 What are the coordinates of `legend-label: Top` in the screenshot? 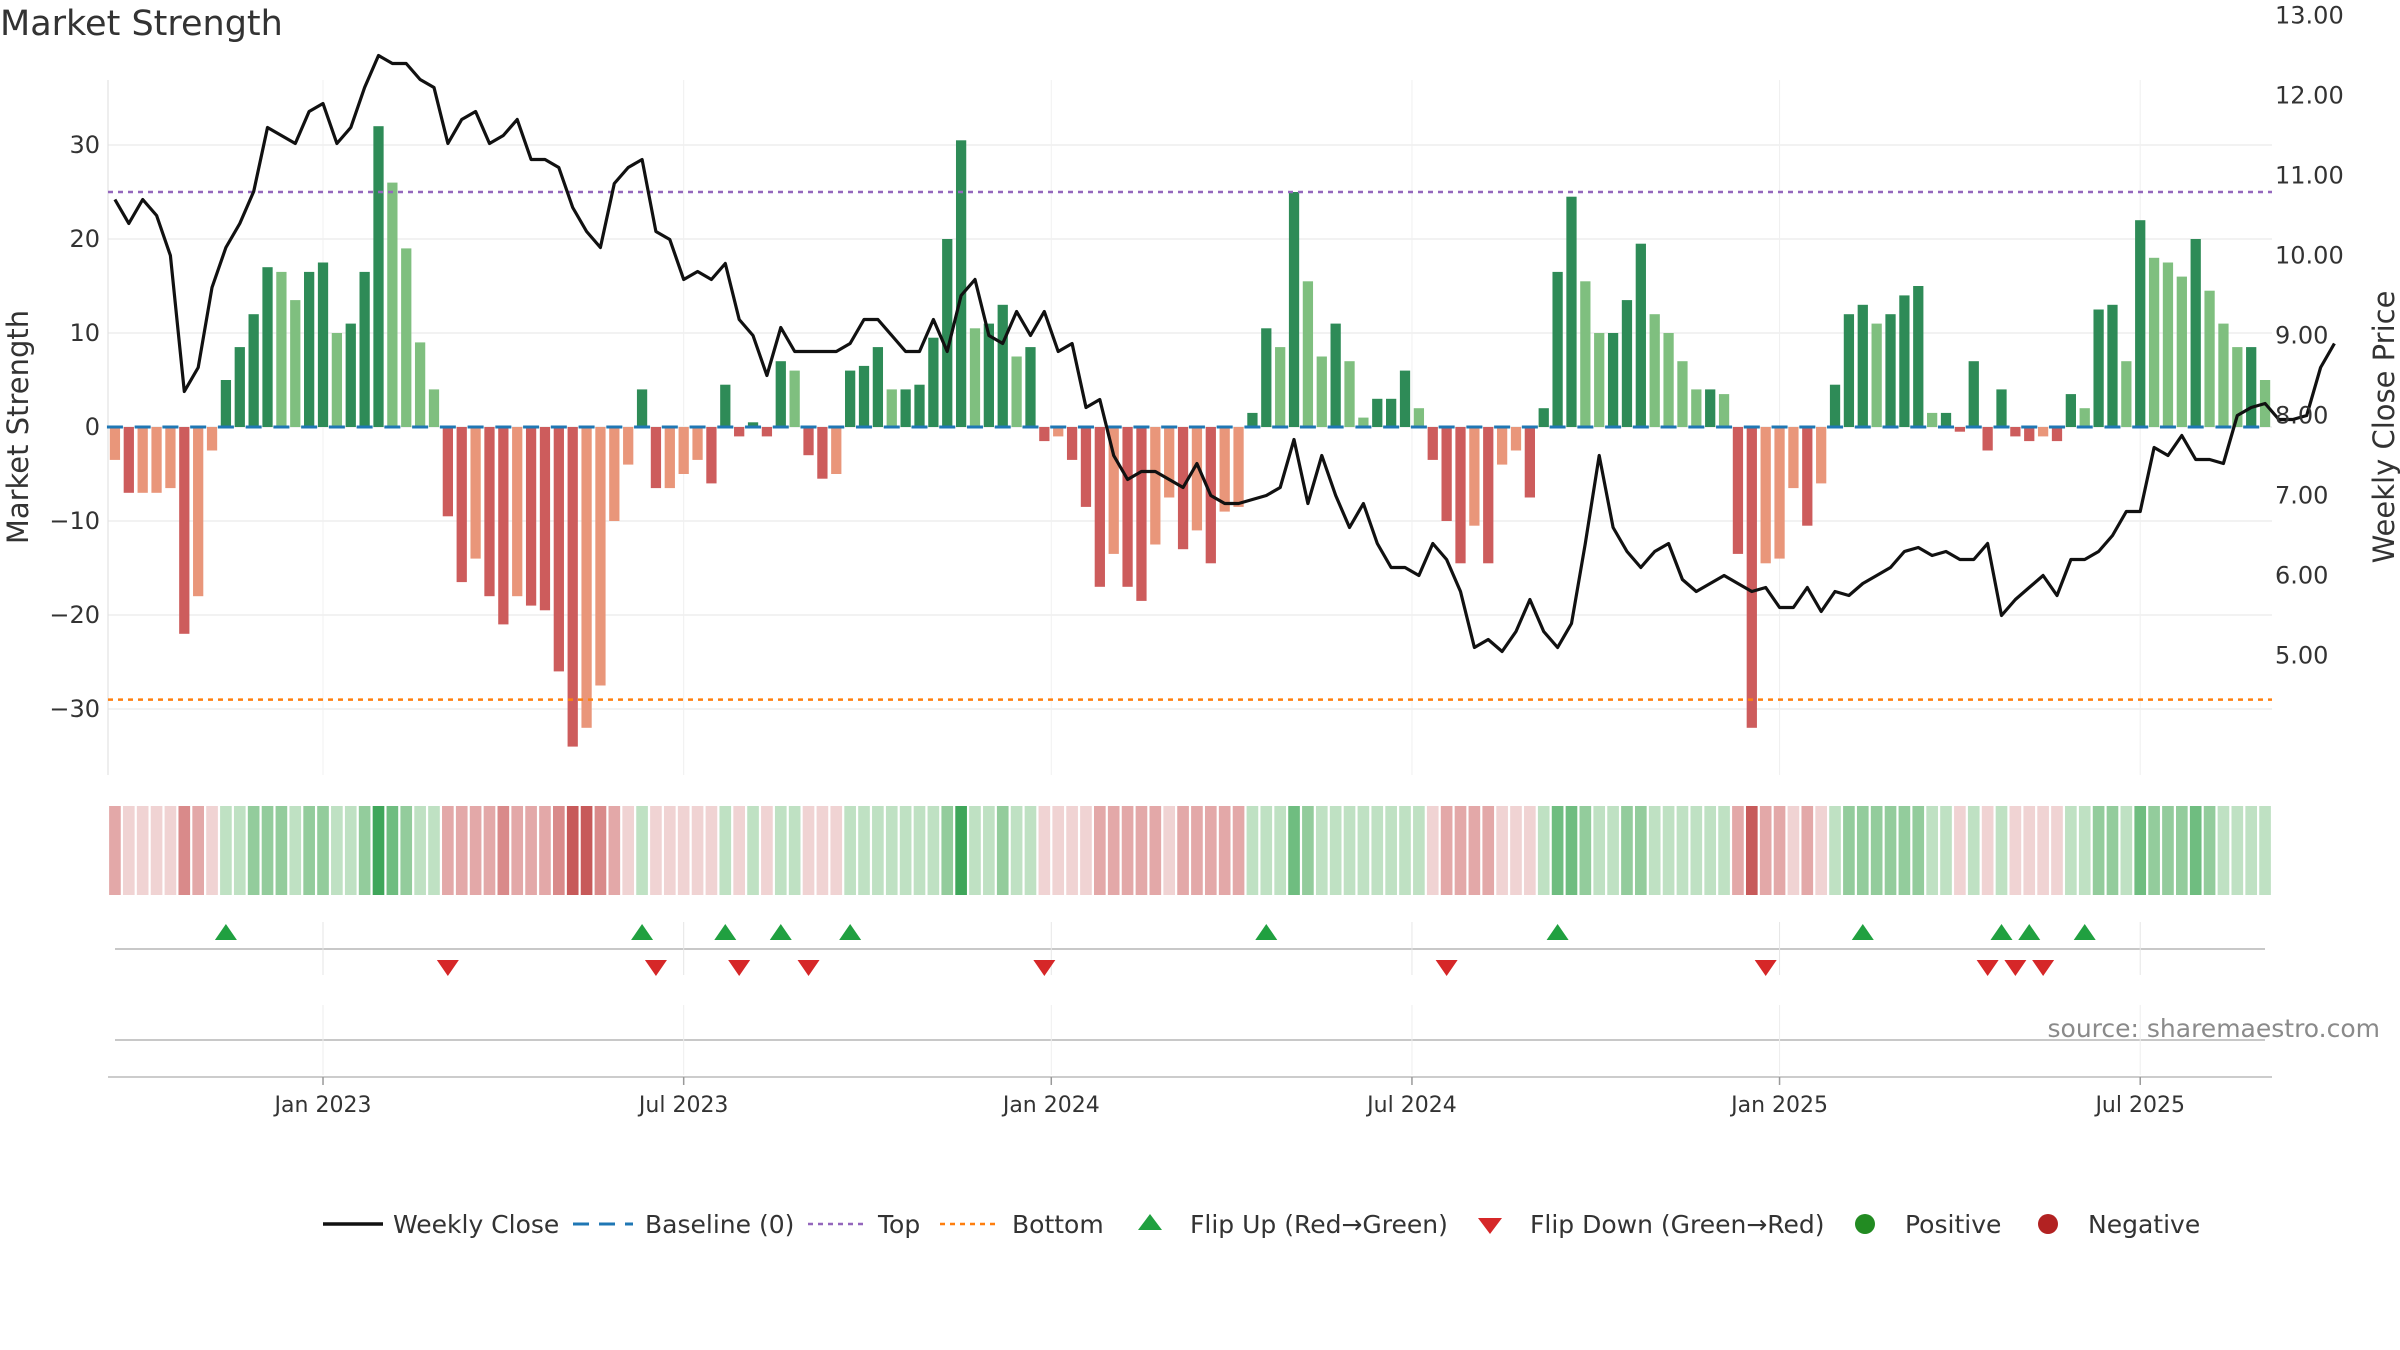 It's located at (898, 1224).